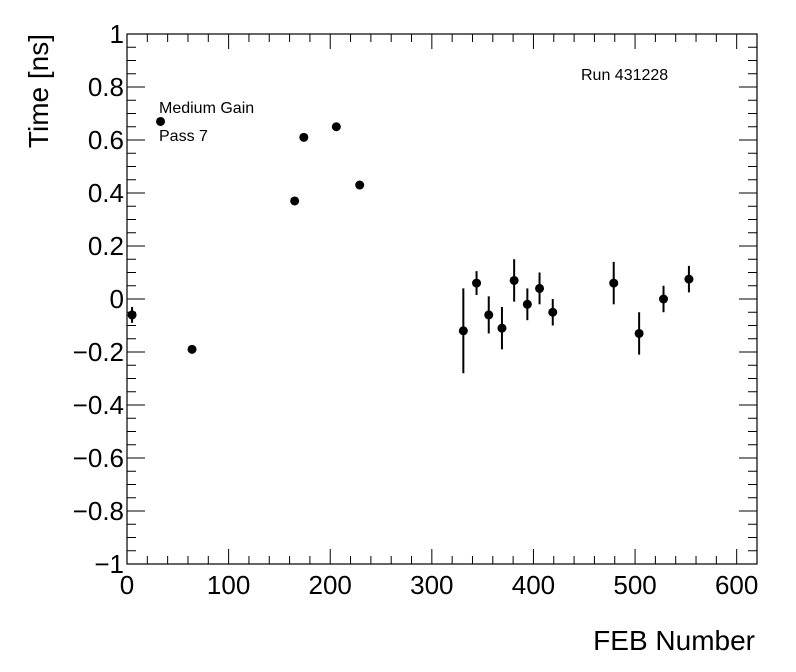 The height and width of the screenshot is (672, 796). What do you see at coordinates (634, 585) in the screenshot?
I see `x-tick-label: 500` at bounding box center [634, 585].